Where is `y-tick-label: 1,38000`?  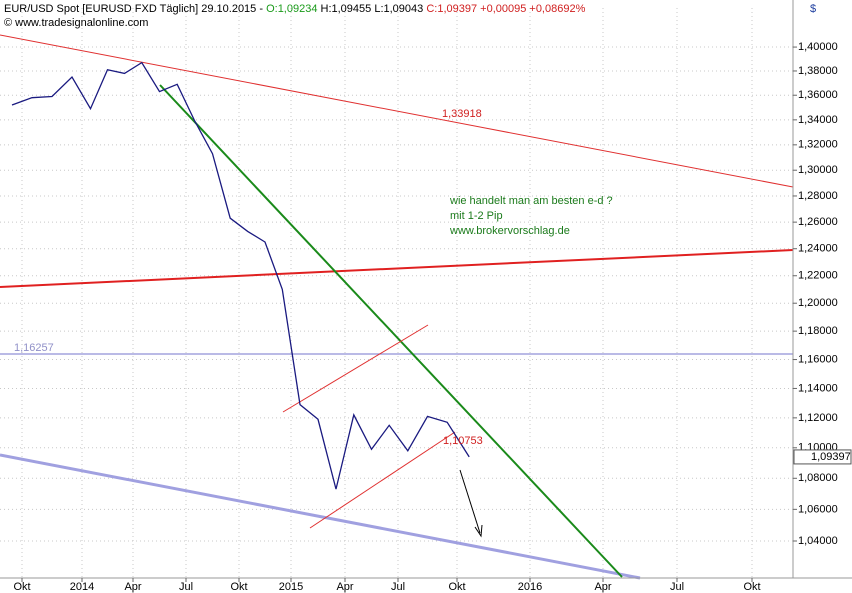 y-tick-label: 1,38000 is located at coordinates (818, 71).